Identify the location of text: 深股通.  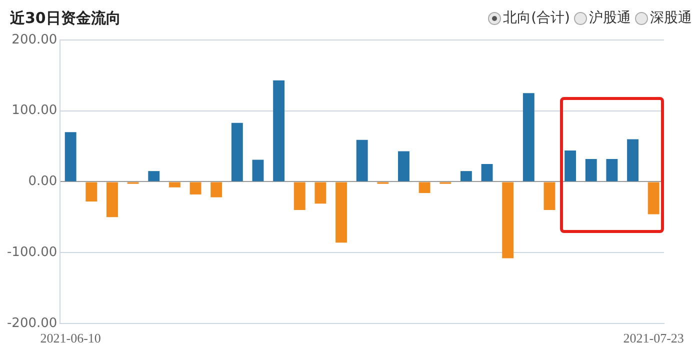
(671, 18).